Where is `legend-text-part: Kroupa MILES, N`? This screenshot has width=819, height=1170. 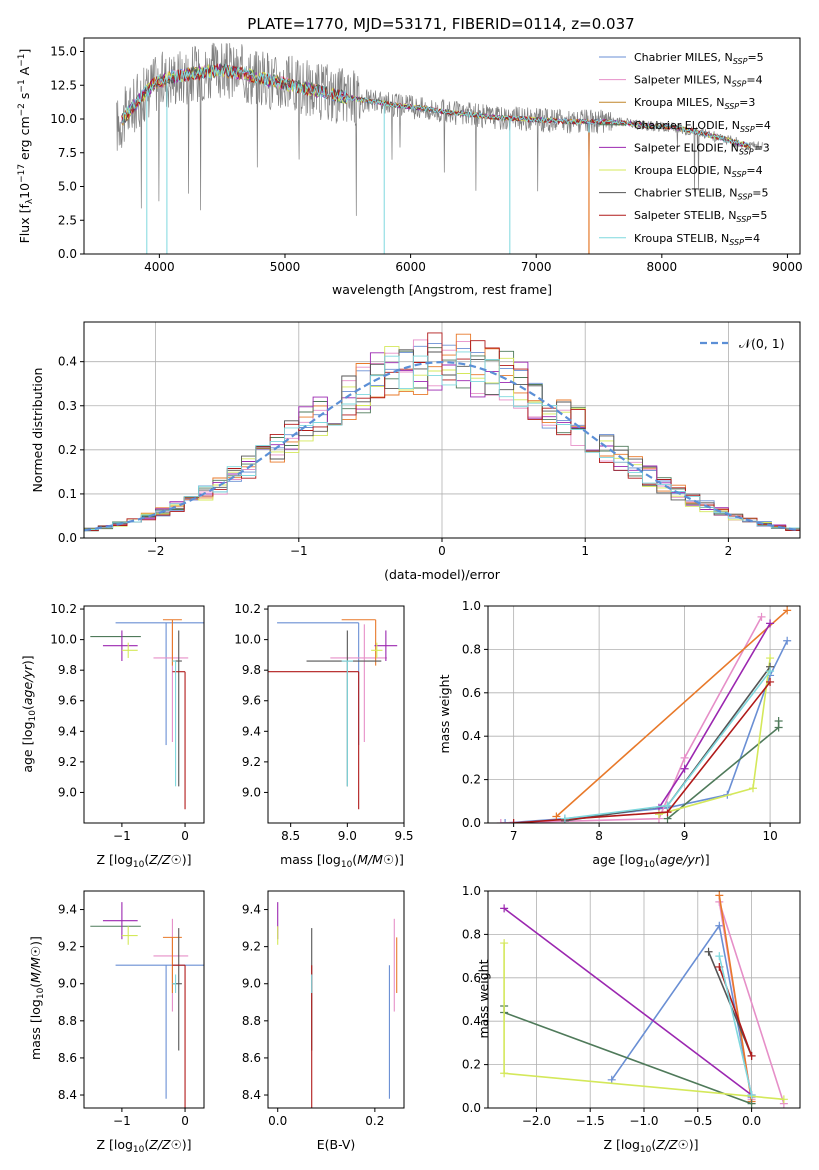
legend-text-part: Kroupa MILES, N is located at coordinates (679, 102).